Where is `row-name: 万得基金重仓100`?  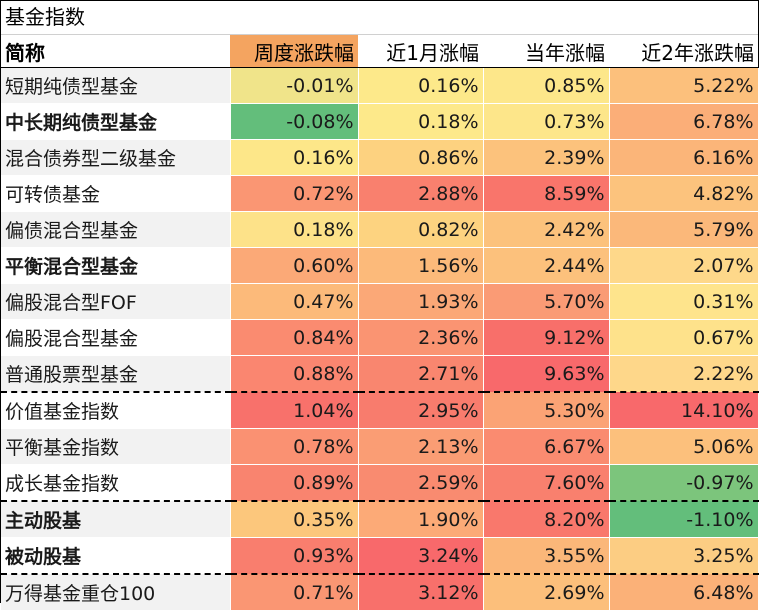 row-name: 万得基金重仓100 is located at coordinates (115, 592).